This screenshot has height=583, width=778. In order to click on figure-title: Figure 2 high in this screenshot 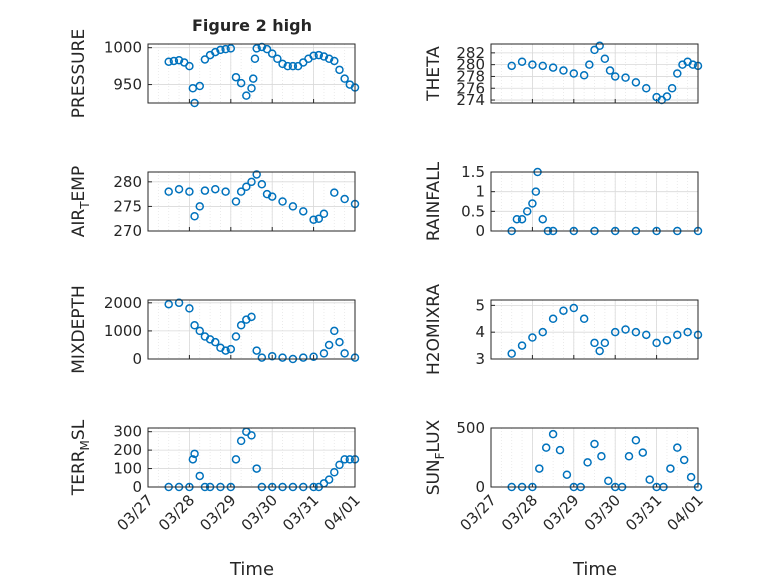, I will do `click(252, 25)`.